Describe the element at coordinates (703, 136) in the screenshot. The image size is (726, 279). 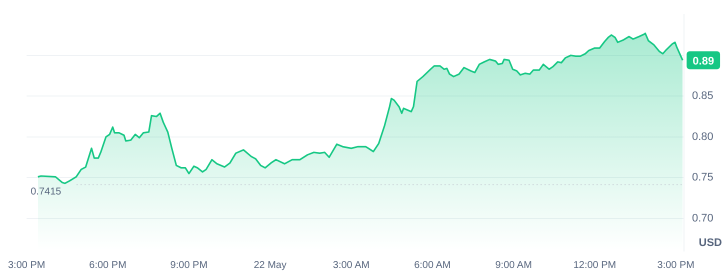
I see `y-tick-label: 0.80` at that location.